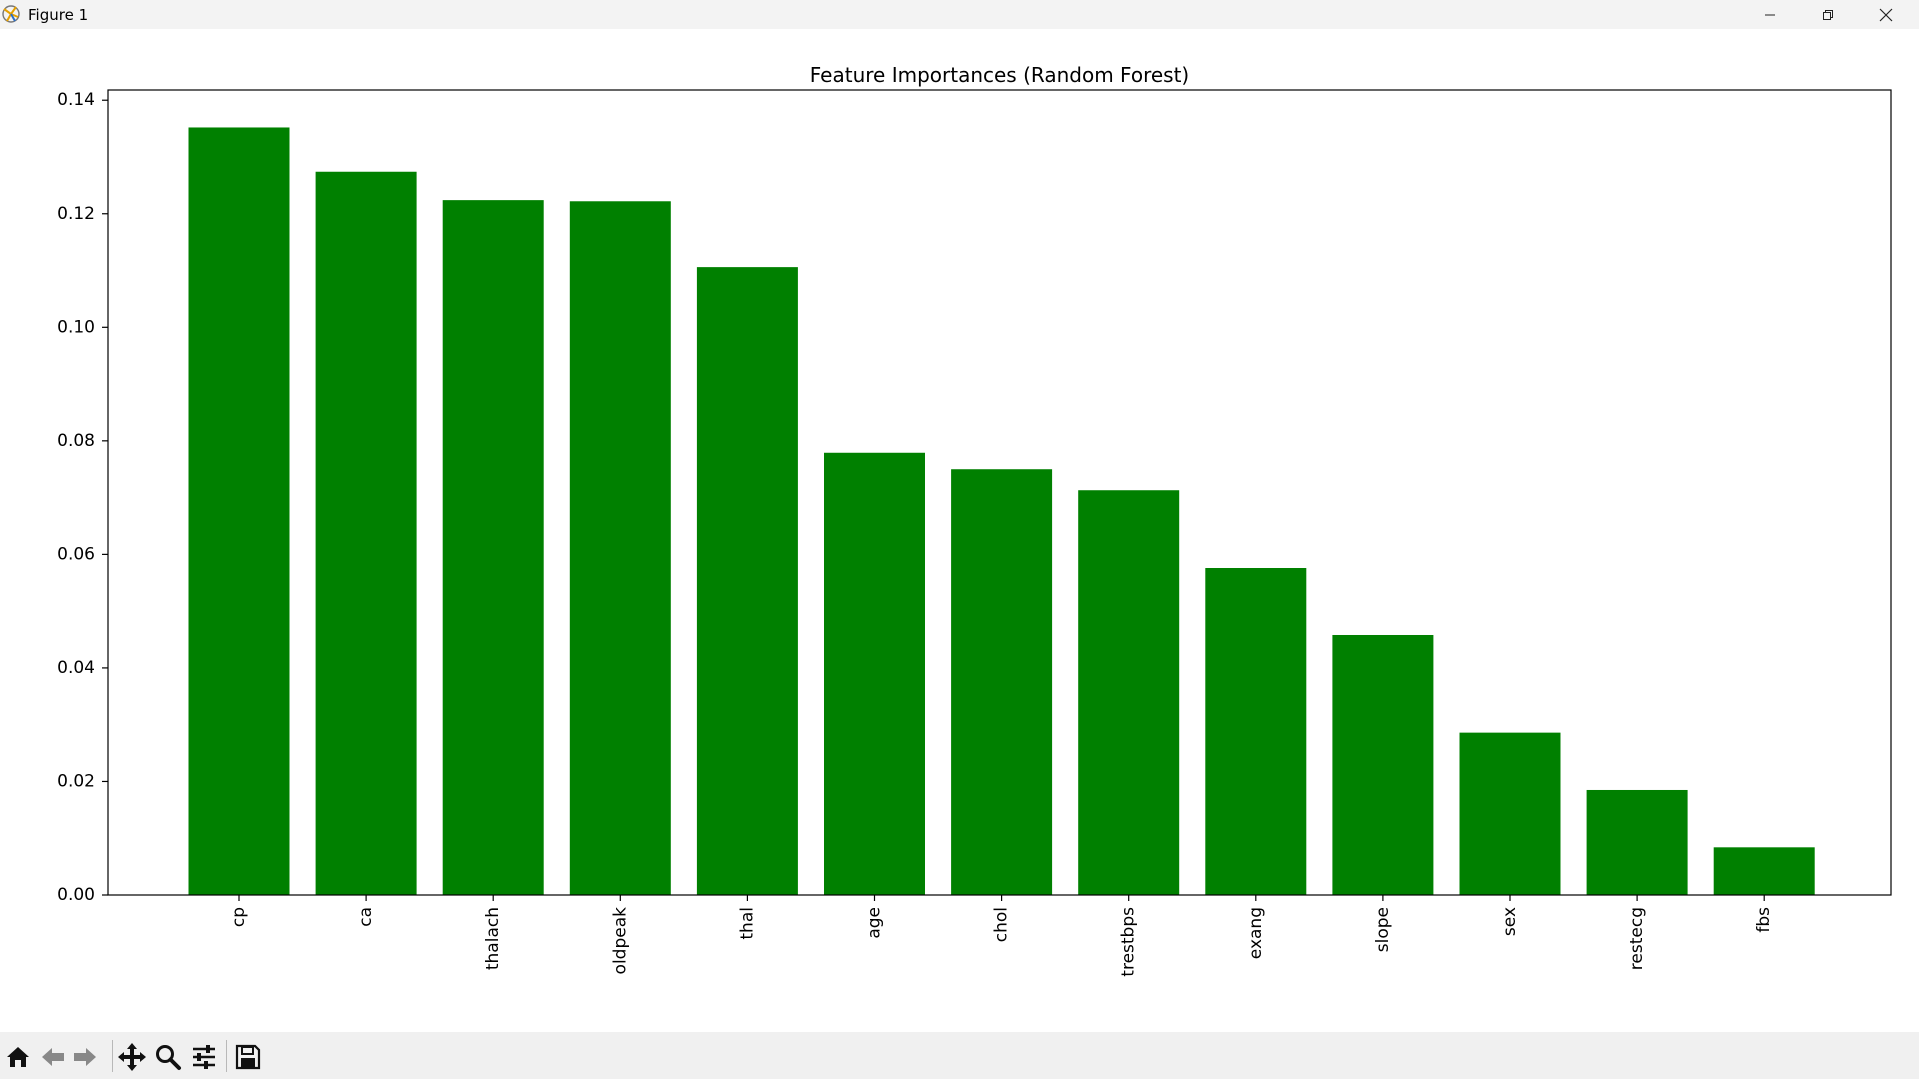  What do you see at coordinates (76, 554) in the screenshot?
I see `y-tick-label: 0.06` at bounding box center [76, 554].